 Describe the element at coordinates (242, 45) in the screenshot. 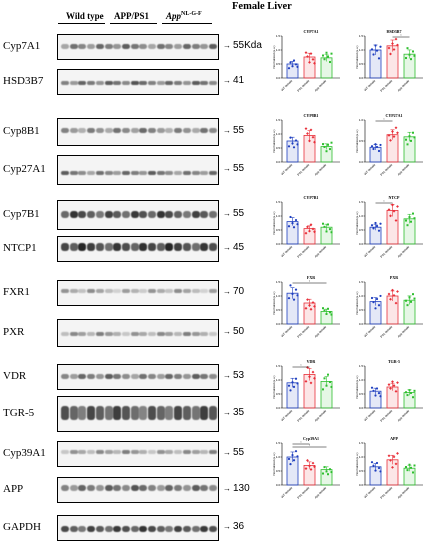

I see `kda-marker: 55Kda` at that location.